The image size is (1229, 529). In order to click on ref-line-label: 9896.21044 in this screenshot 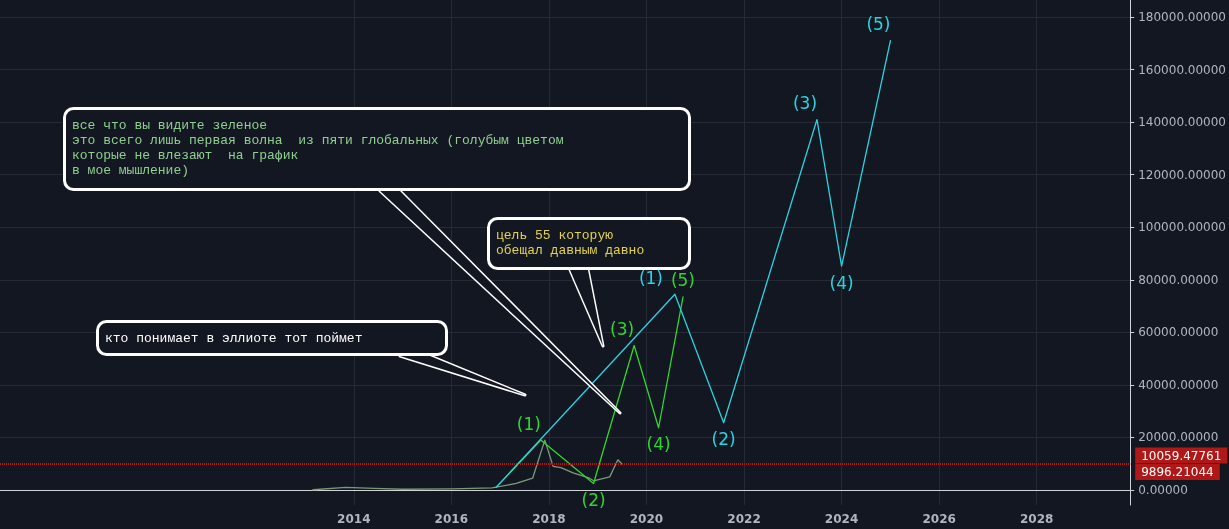, I will do `click(1177, 472)`.